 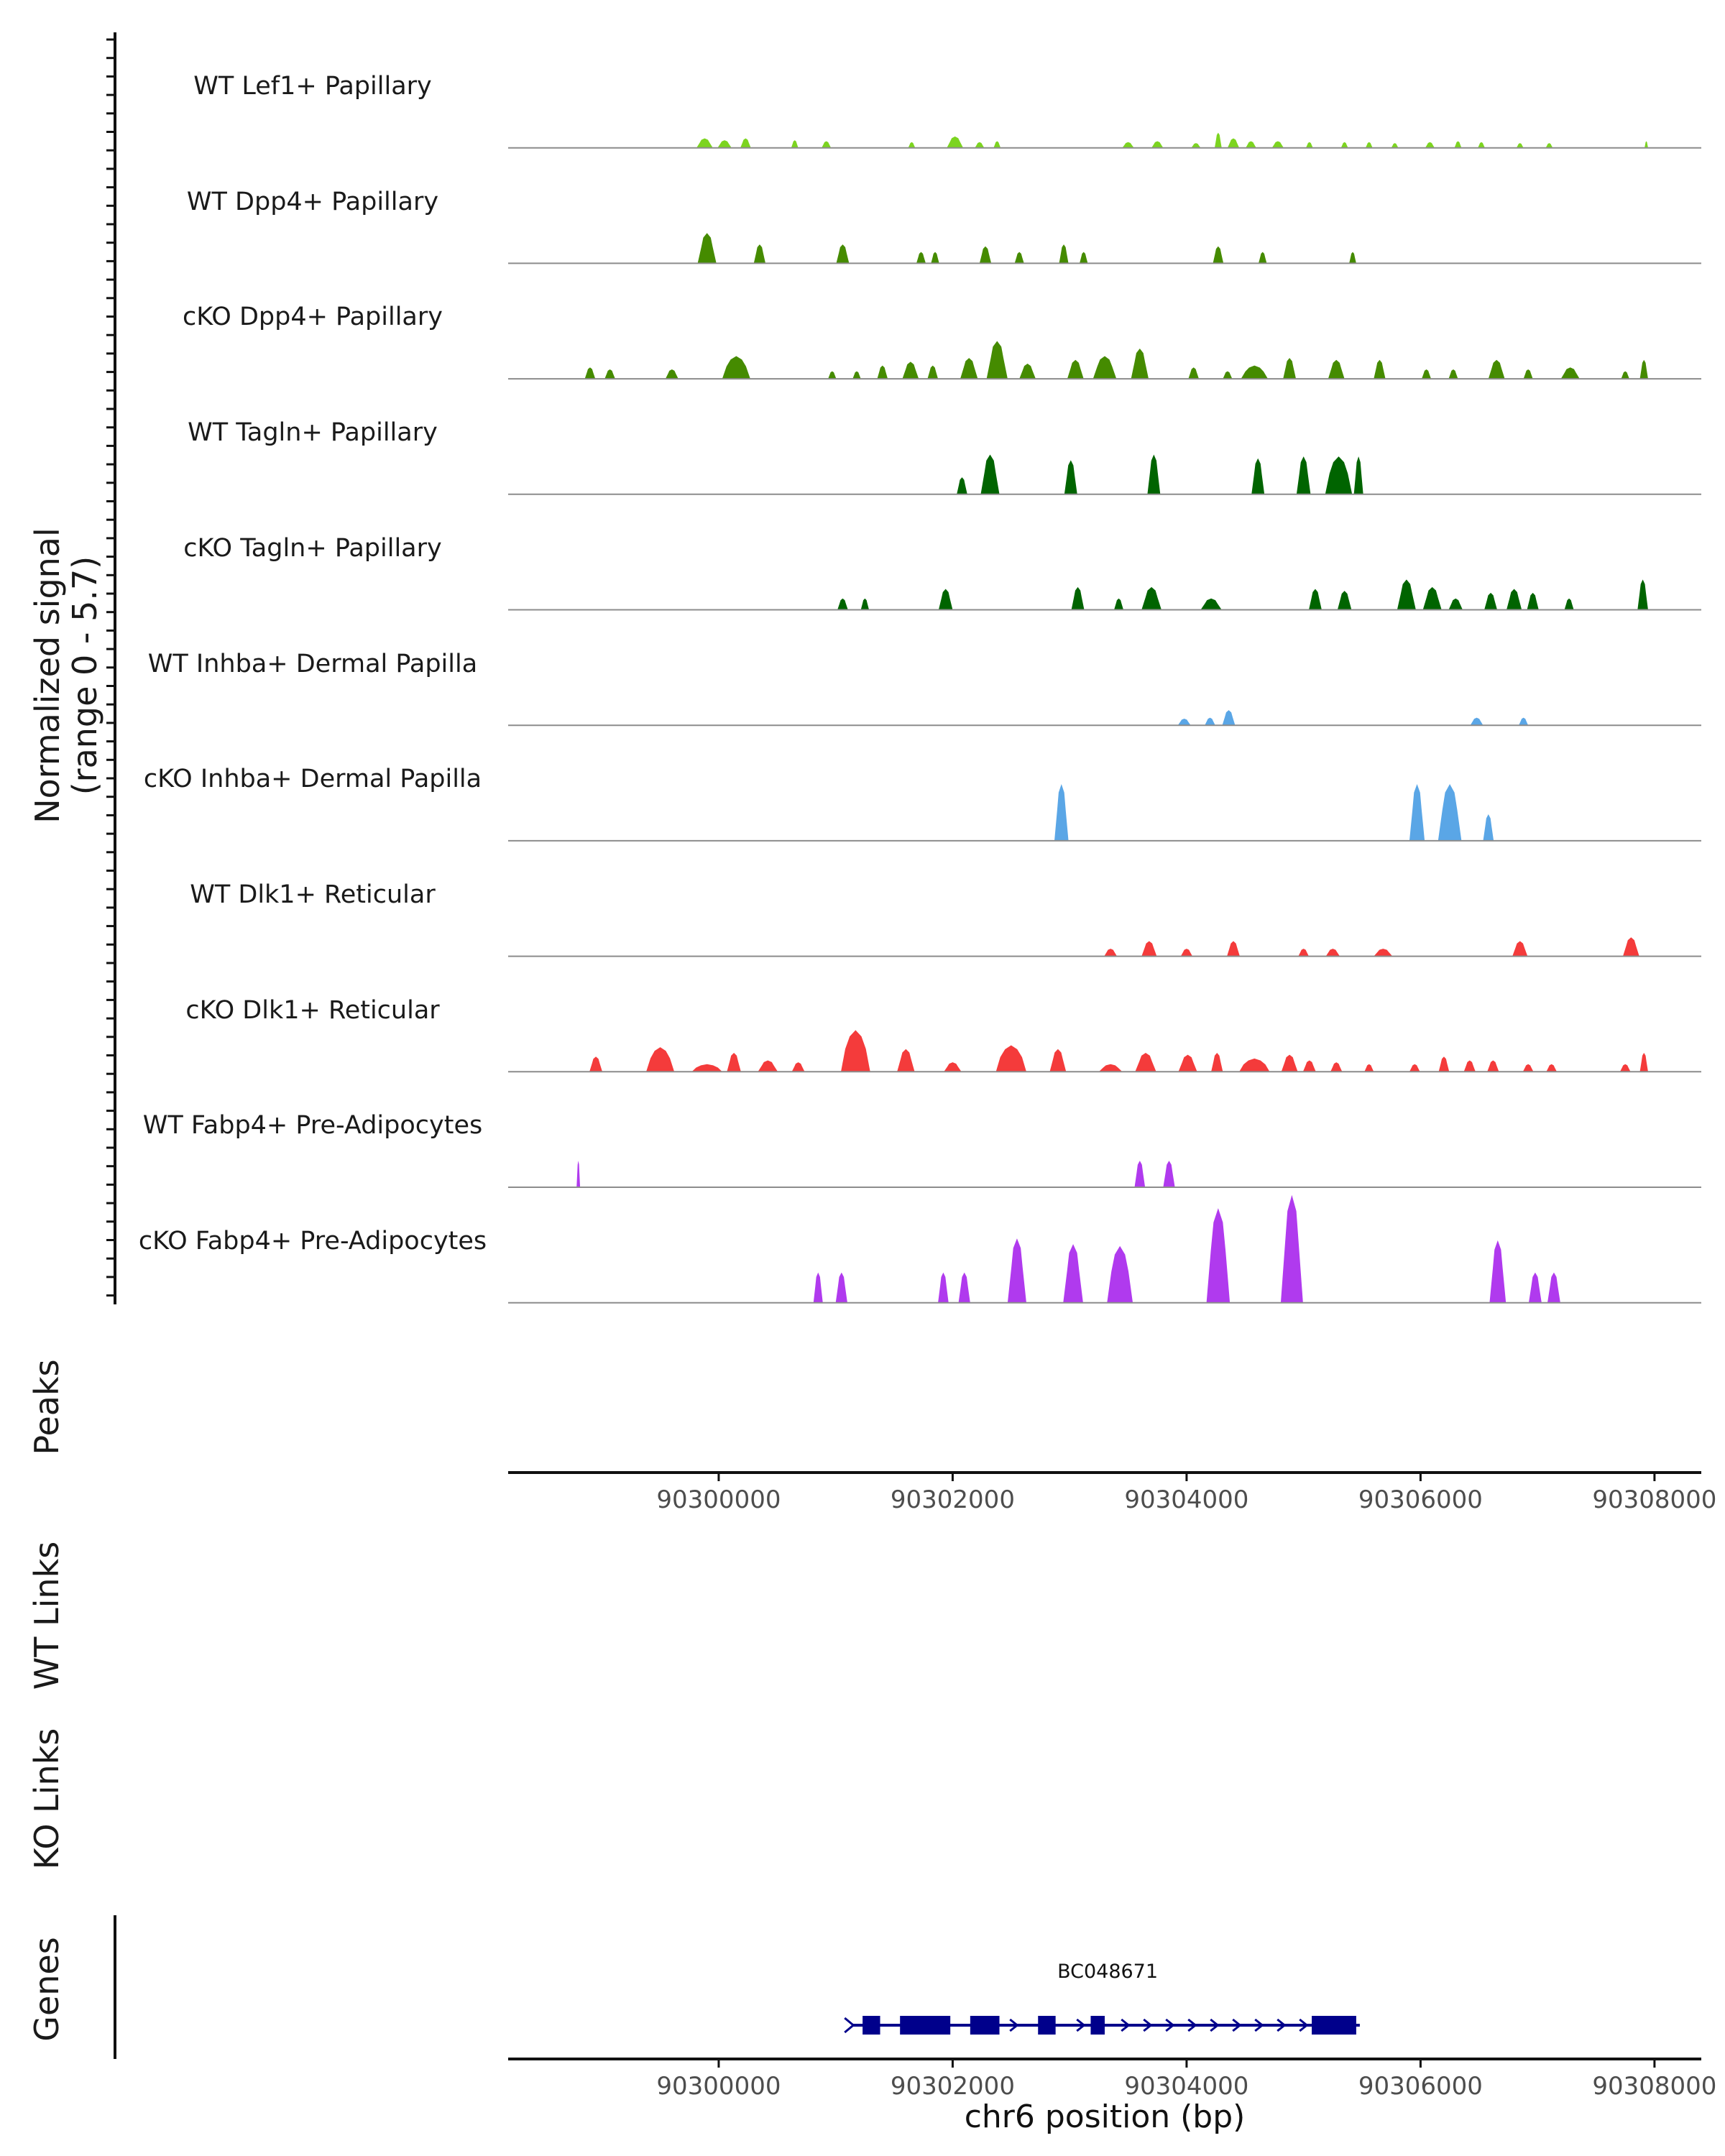 I want to click on track-label: cKO Dlk1+ Reticular, so click(x=312, y=1010).